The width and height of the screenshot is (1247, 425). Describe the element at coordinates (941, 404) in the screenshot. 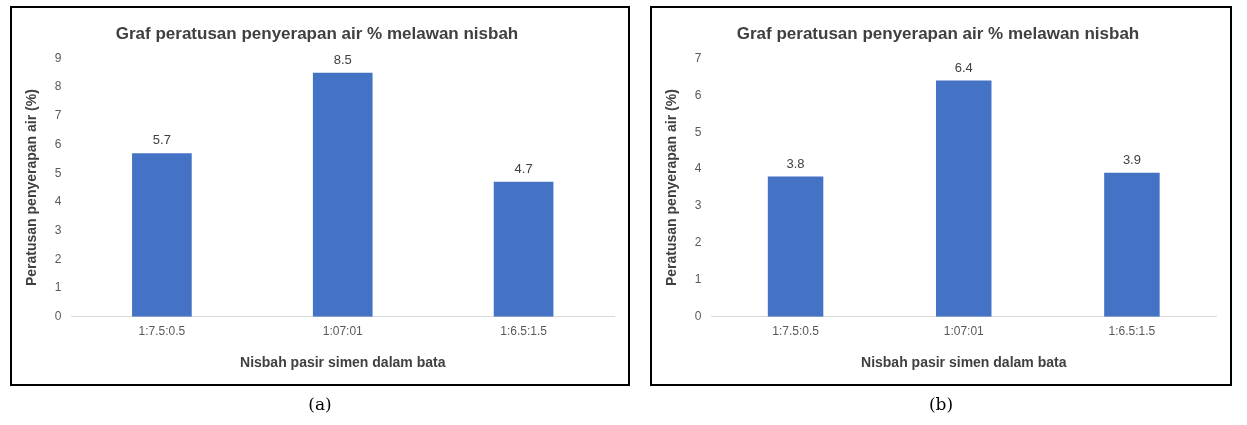

I see `text: (b)` at that location.